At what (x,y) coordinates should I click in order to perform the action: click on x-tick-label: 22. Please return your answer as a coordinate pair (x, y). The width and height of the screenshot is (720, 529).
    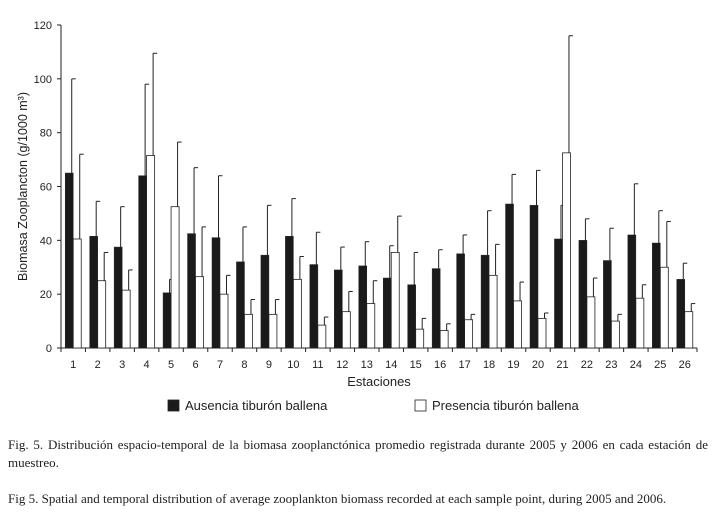
    Looking at the image, I should click on (587, 365).